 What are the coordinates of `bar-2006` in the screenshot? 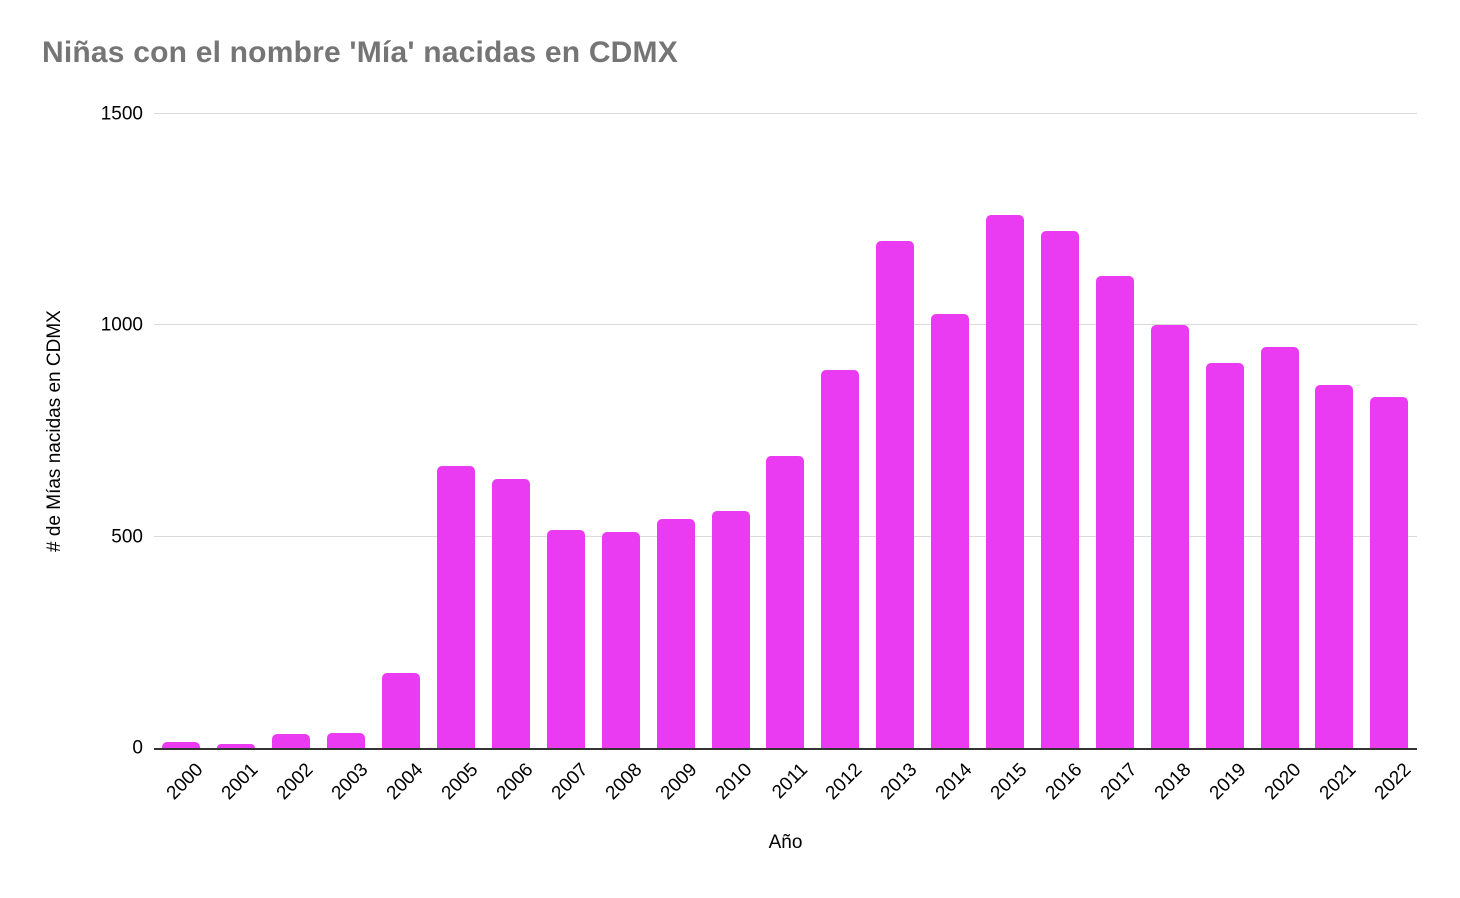 It's located at (510, 613).